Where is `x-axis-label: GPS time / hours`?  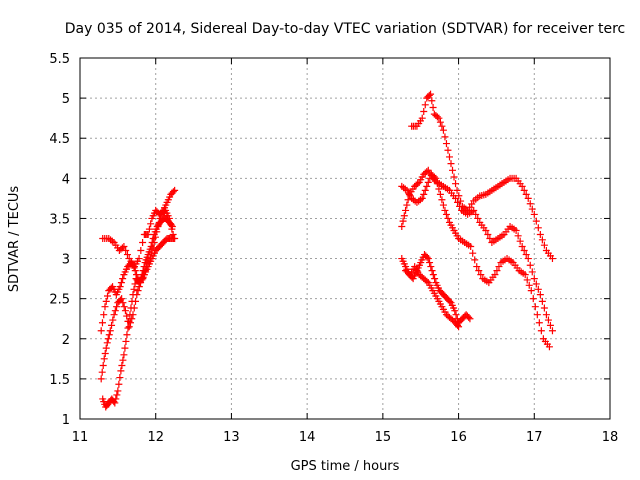 x-axis-label: GPS time / hours is located at coordinates (345, 466).